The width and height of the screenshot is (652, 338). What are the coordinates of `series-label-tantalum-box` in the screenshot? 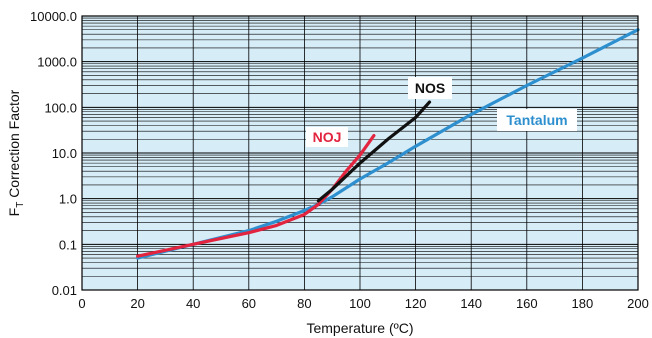 It's located at (537, 120).